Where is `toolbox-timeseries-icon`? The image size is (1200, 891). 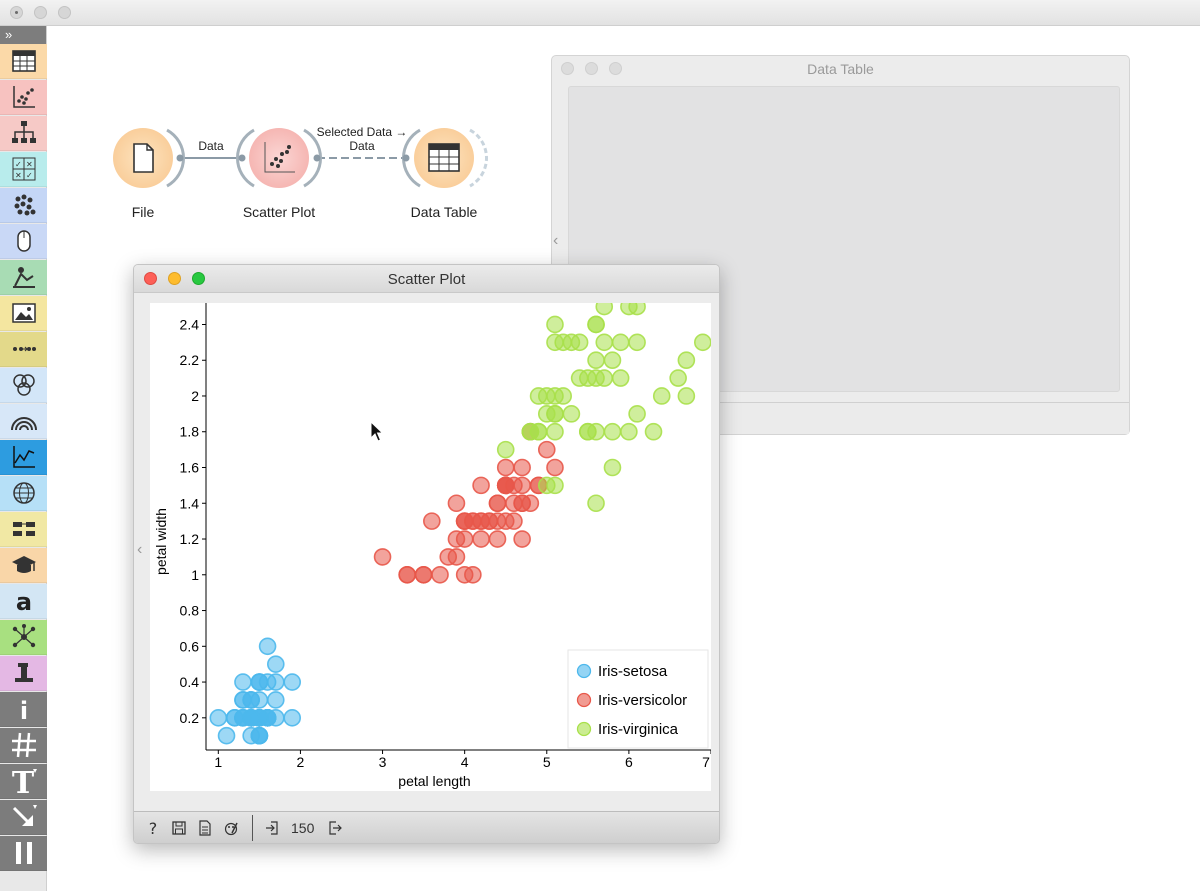 toolbox-timeseries-icon is located at coordinates (23, 349).